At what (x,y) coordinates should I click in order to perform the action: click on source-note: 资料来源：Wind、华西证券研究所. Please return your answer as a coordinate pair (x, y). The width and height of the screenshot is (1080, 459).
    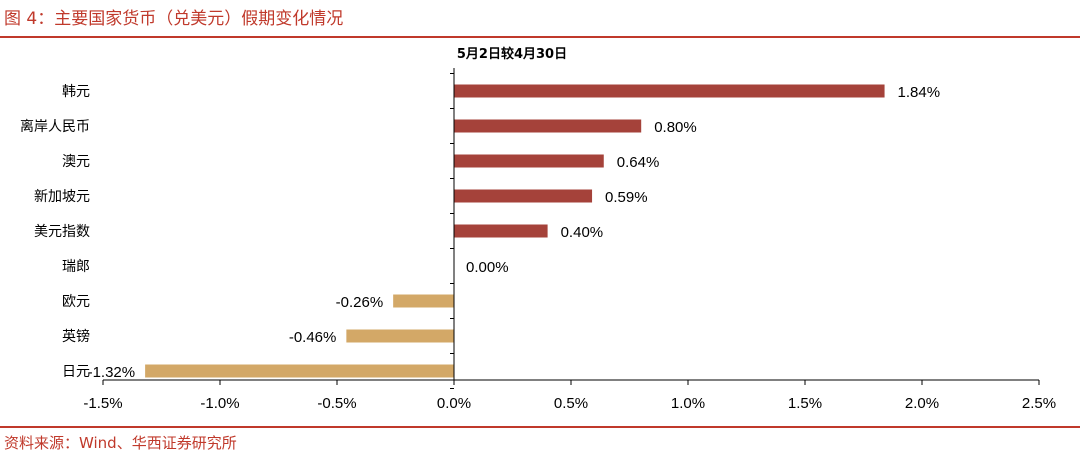
    Looking at the image, I should click on (120, 443).